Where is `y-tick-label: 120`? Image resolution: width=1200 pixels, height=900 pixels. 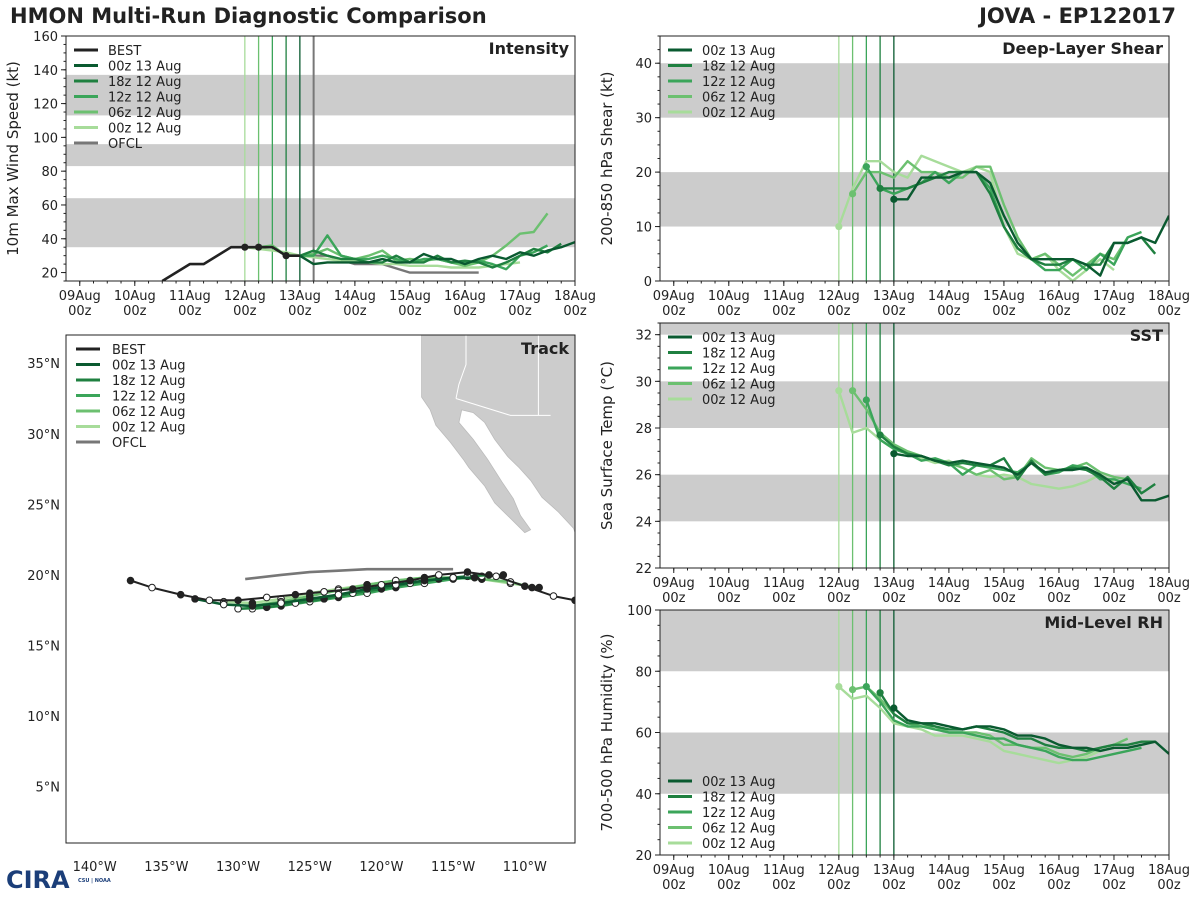 y-tick-label: 120 is located at coordinates (45, 105).